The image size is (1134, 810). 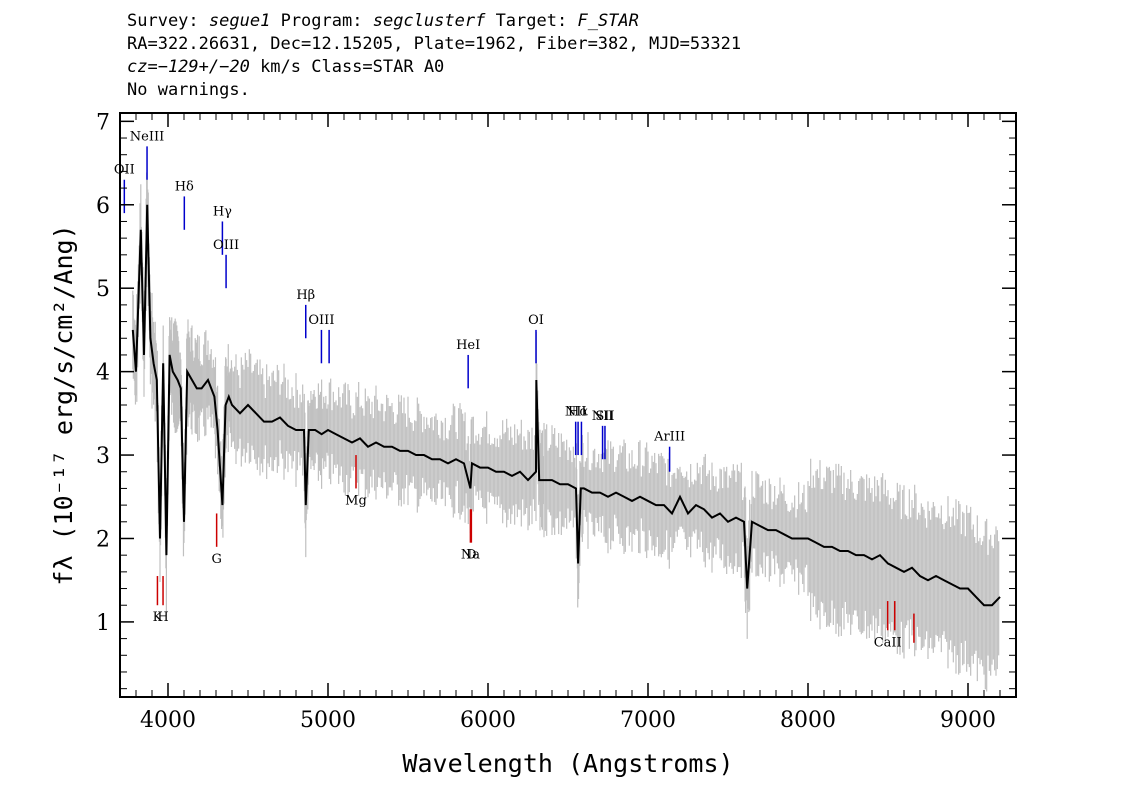 What do you see at coordinates (608, 21) in the screenshot?
I see `target-value: F_STAR` at bounding box center [608, 21].